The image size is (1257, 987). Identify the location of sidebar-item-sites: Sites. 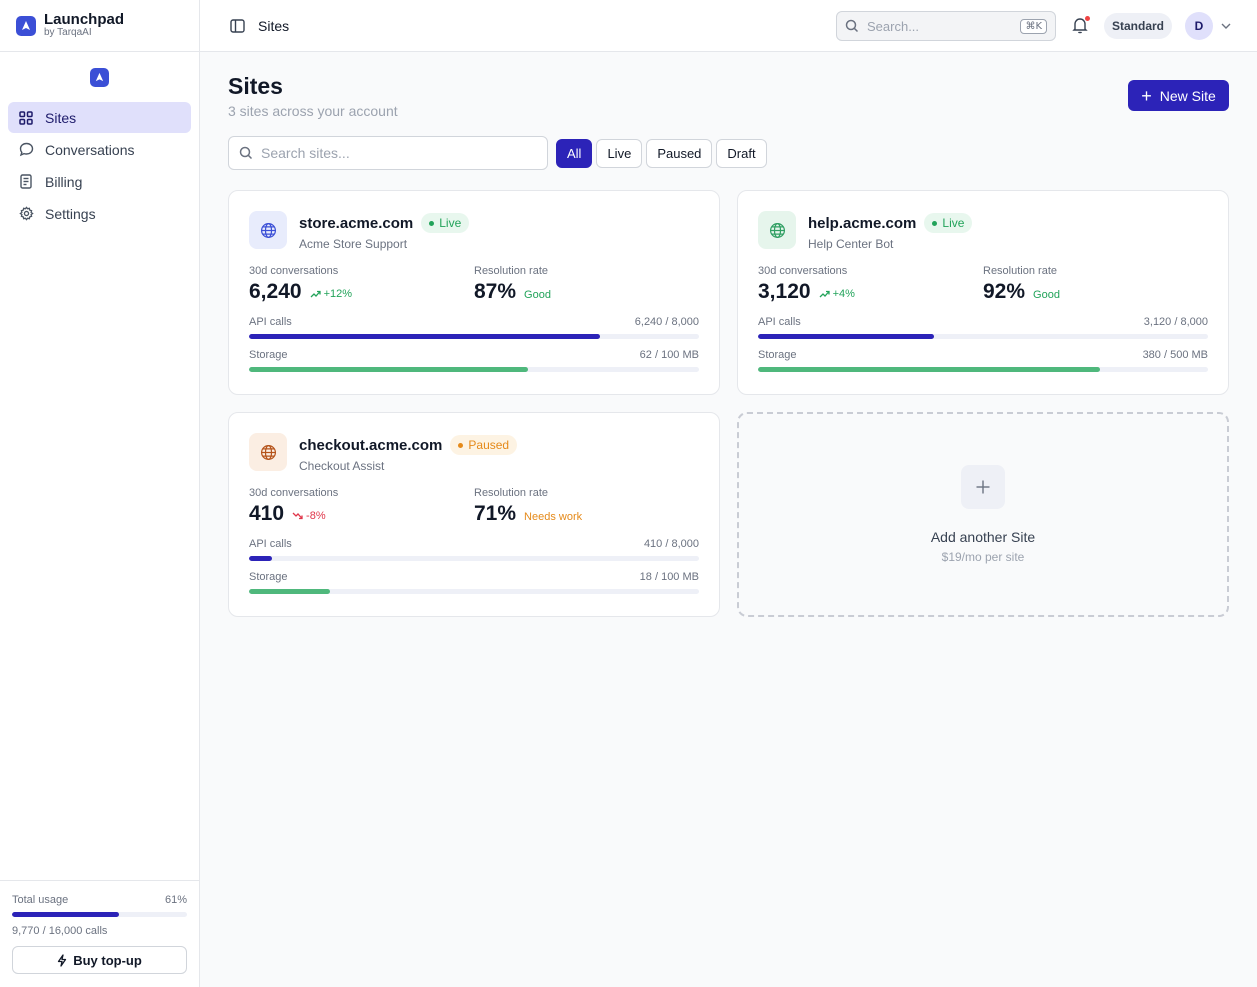
(99, 117).